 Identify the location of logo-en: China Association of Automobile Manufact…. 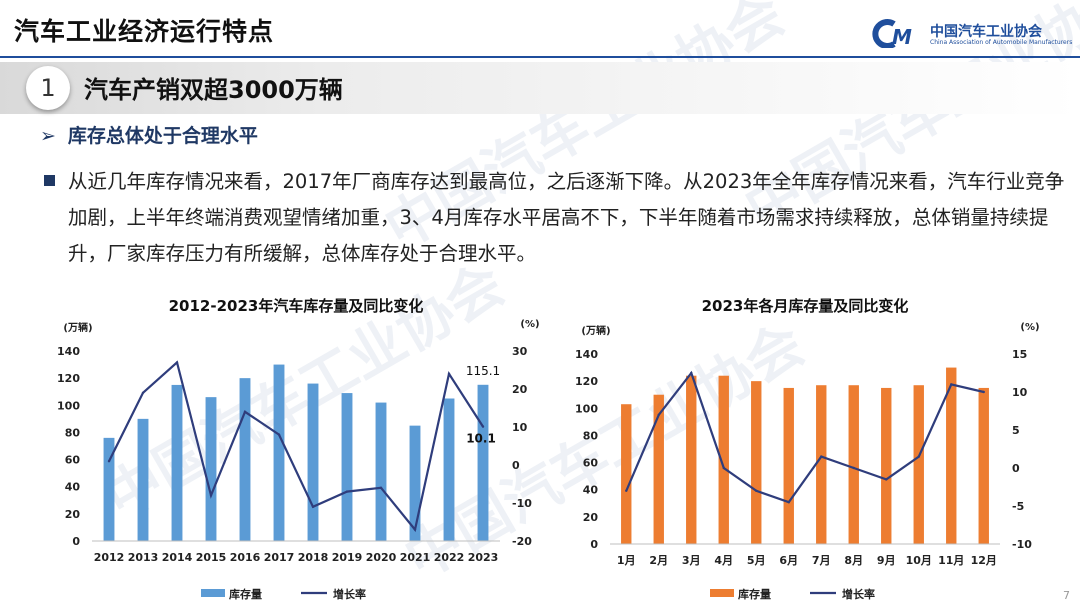
(1001, 42).